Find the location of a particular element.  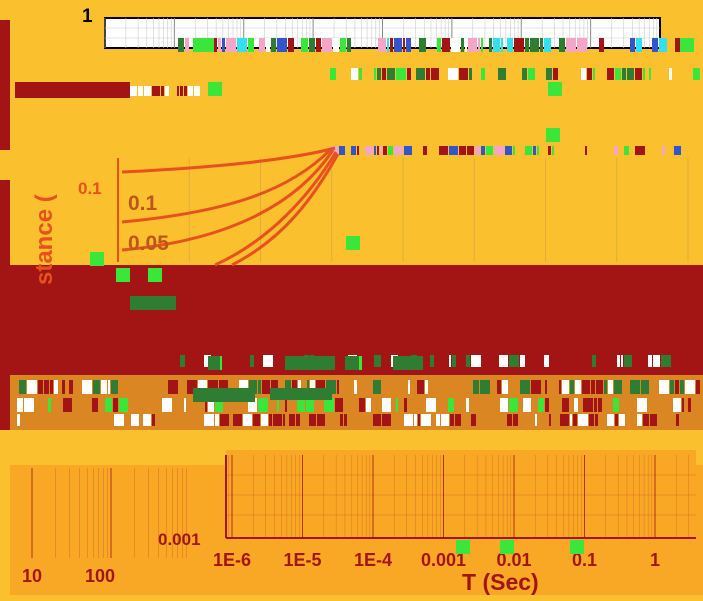

lower-left-plot-panel: 10 100 is located at coordinates (100, 525).